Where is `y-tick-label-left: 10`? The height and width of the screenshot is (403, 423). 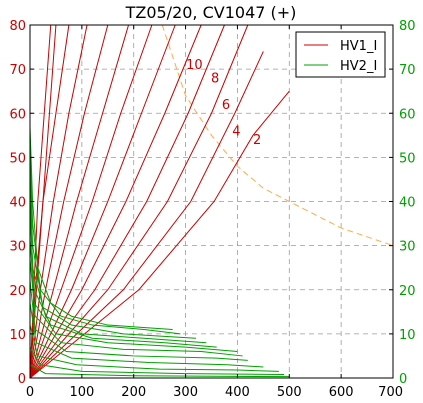 y-tick-label-left: 10 is located at coordinates (17, 335).